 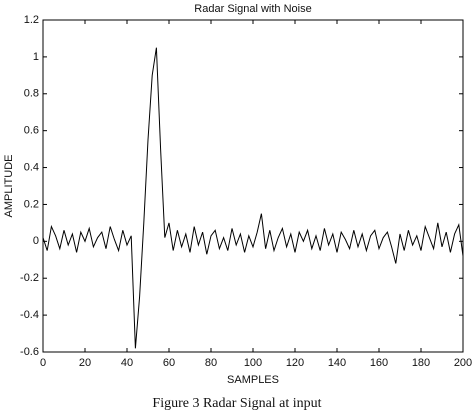 What do you see at coordinates (31, 167) in the screenshot?
I see `y-tick-label: 0.4` at bounding box center [31, 167].